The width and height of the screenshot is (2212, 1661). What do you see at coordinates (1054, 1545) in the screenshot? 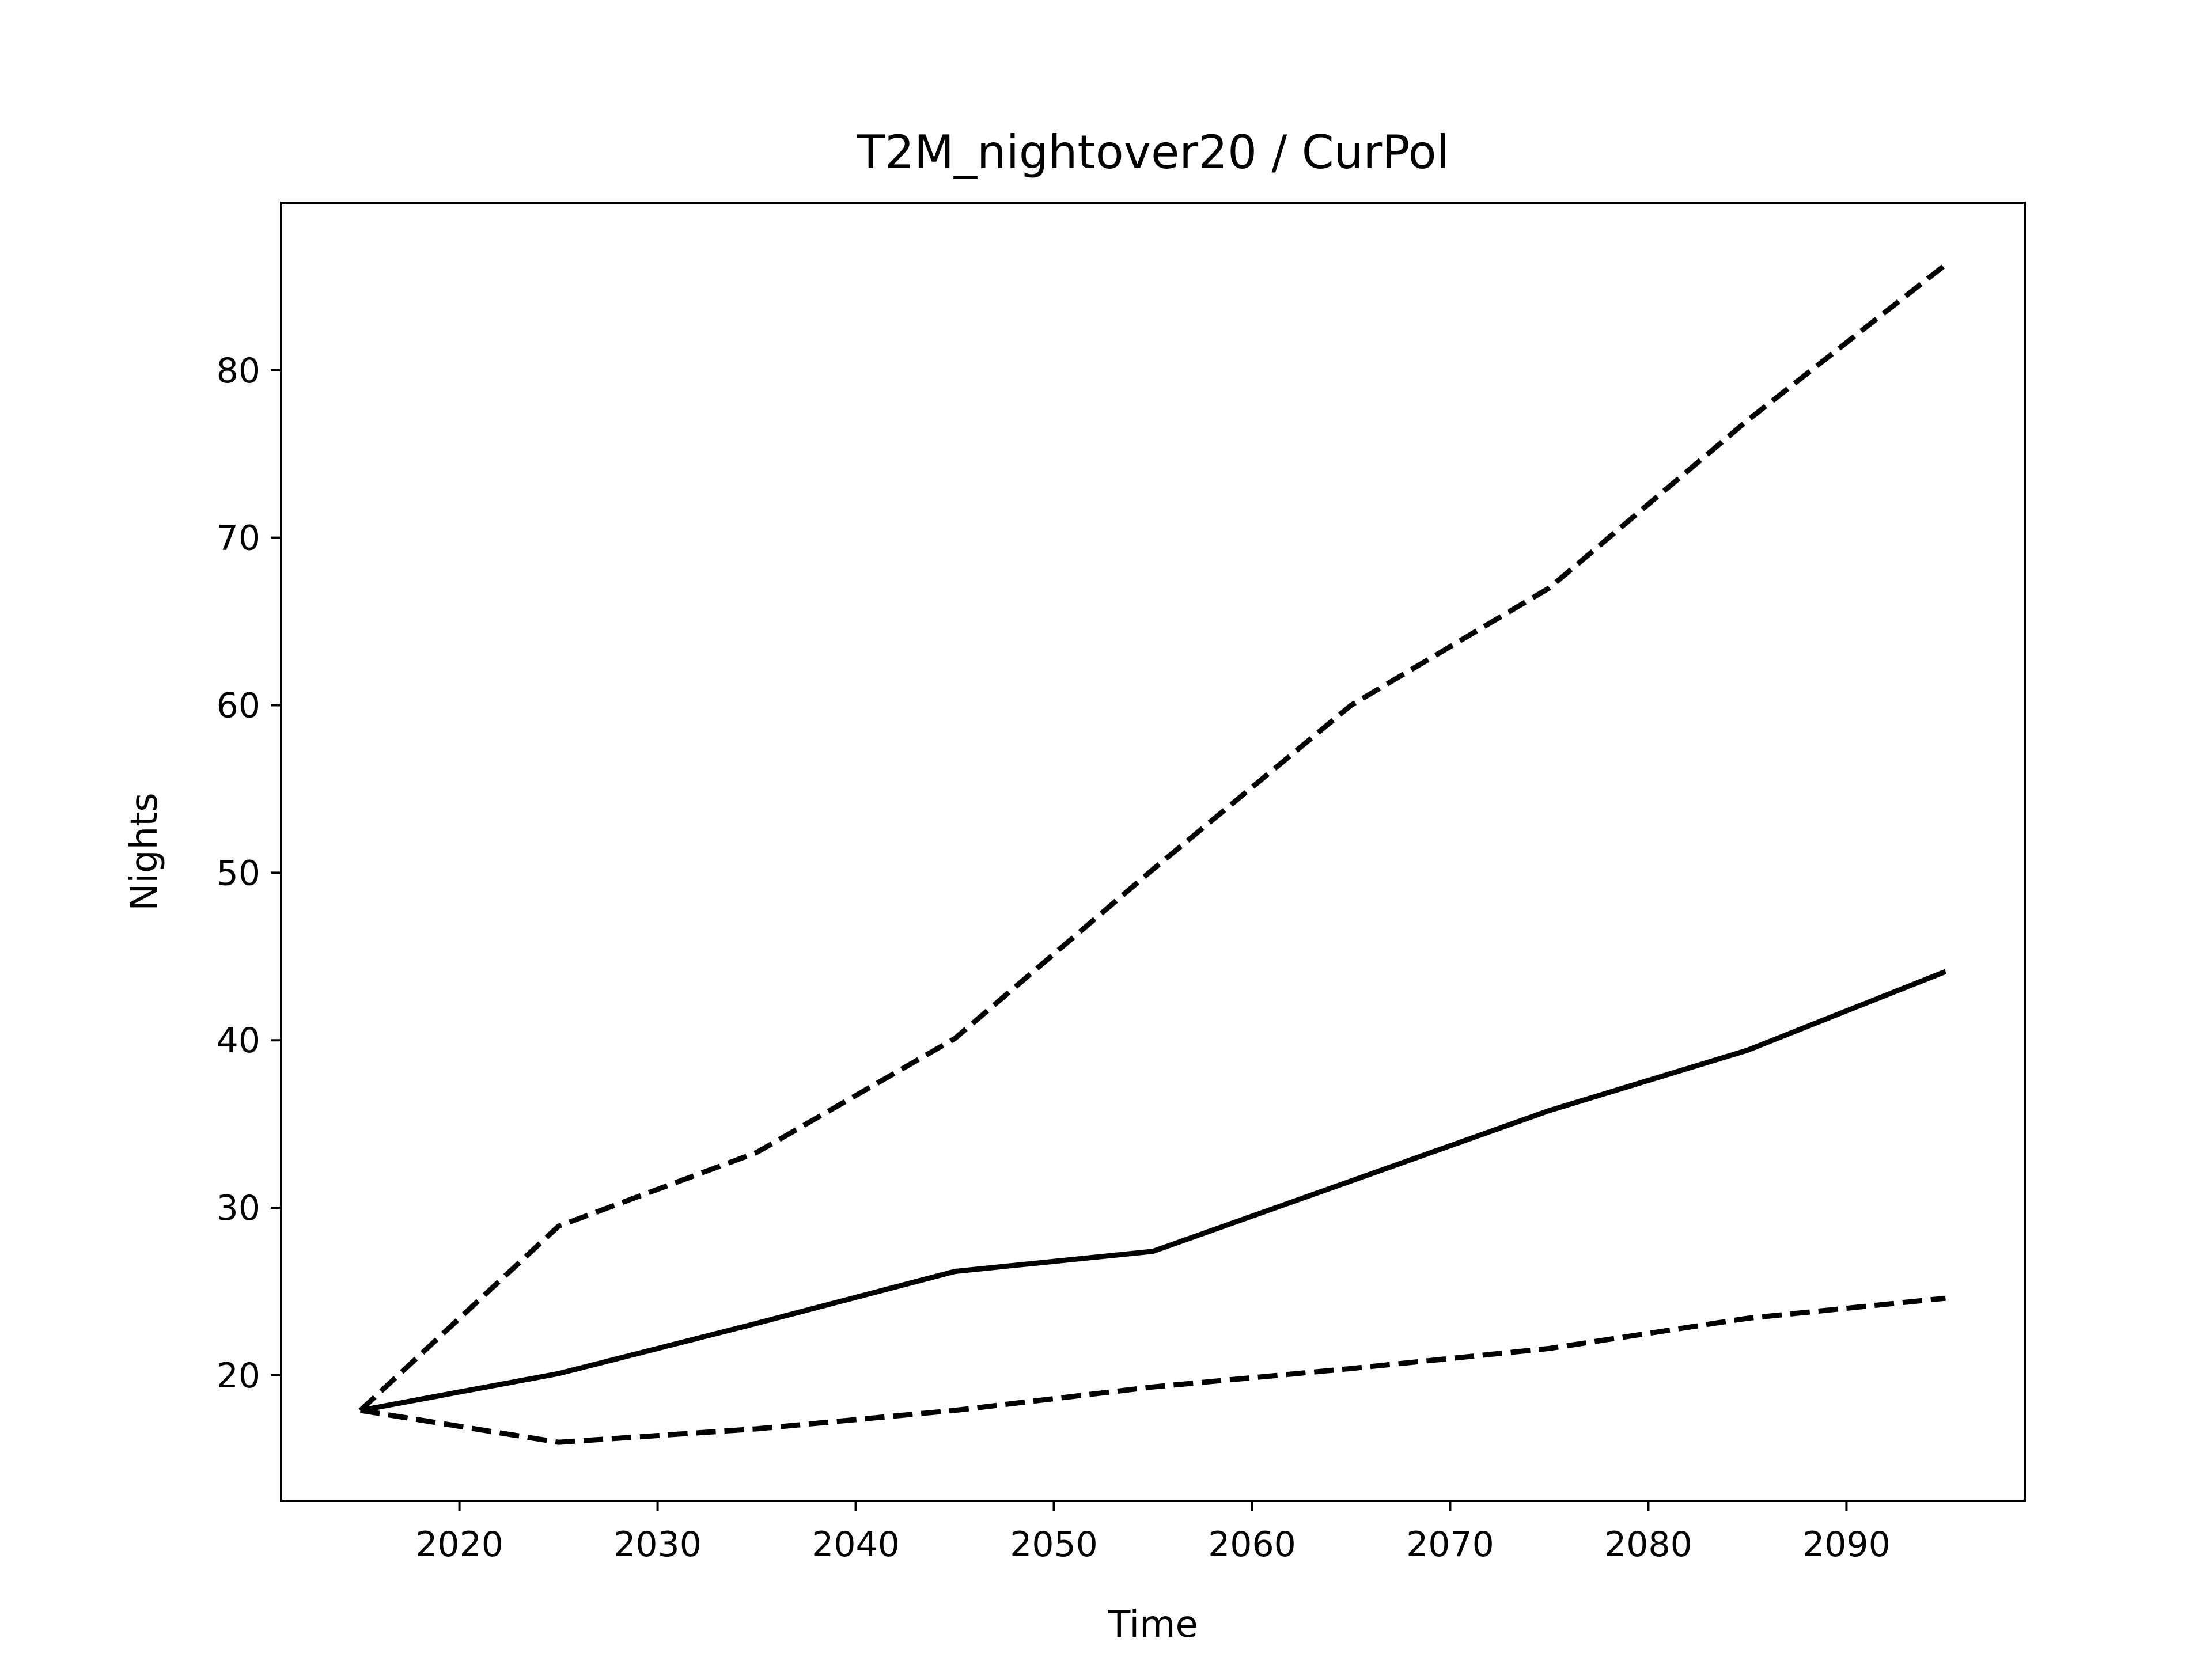
I see `x-tick-label: 2050` at bounding box center [1054, 1545].